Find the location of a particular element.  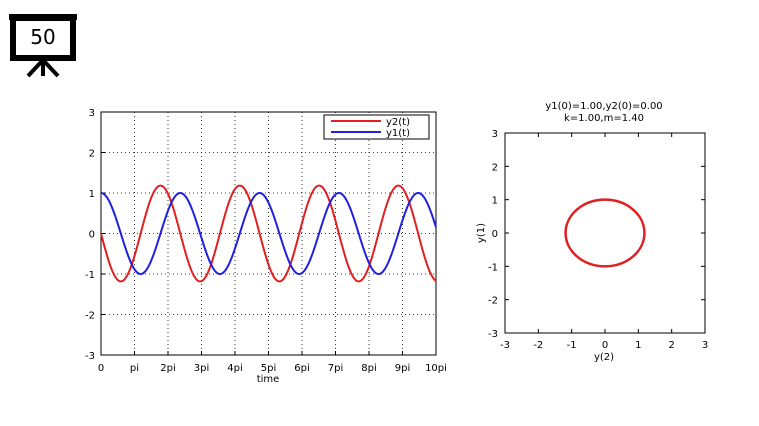

x-tick-label: 4pi is located at coordinates (235, 368).